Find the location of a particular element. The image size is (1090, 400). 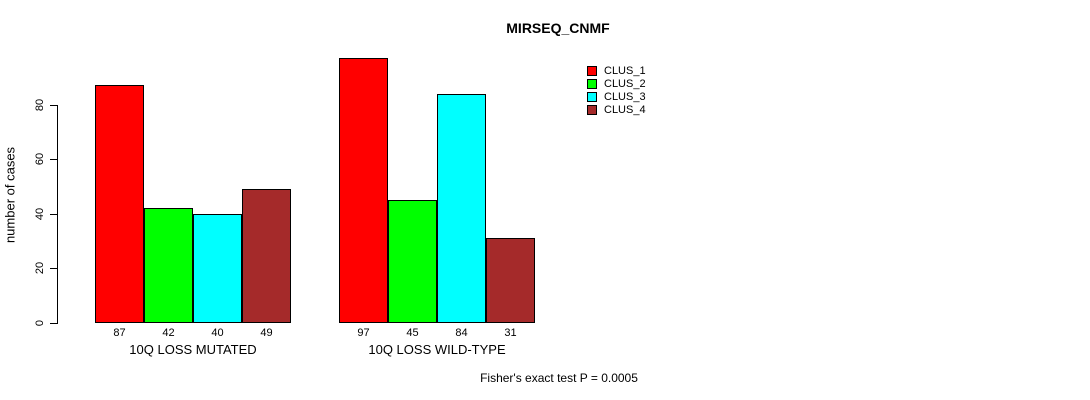

x-category-label: 10Q LOSS WILD-TYPE is located at coordinates (437, 349).